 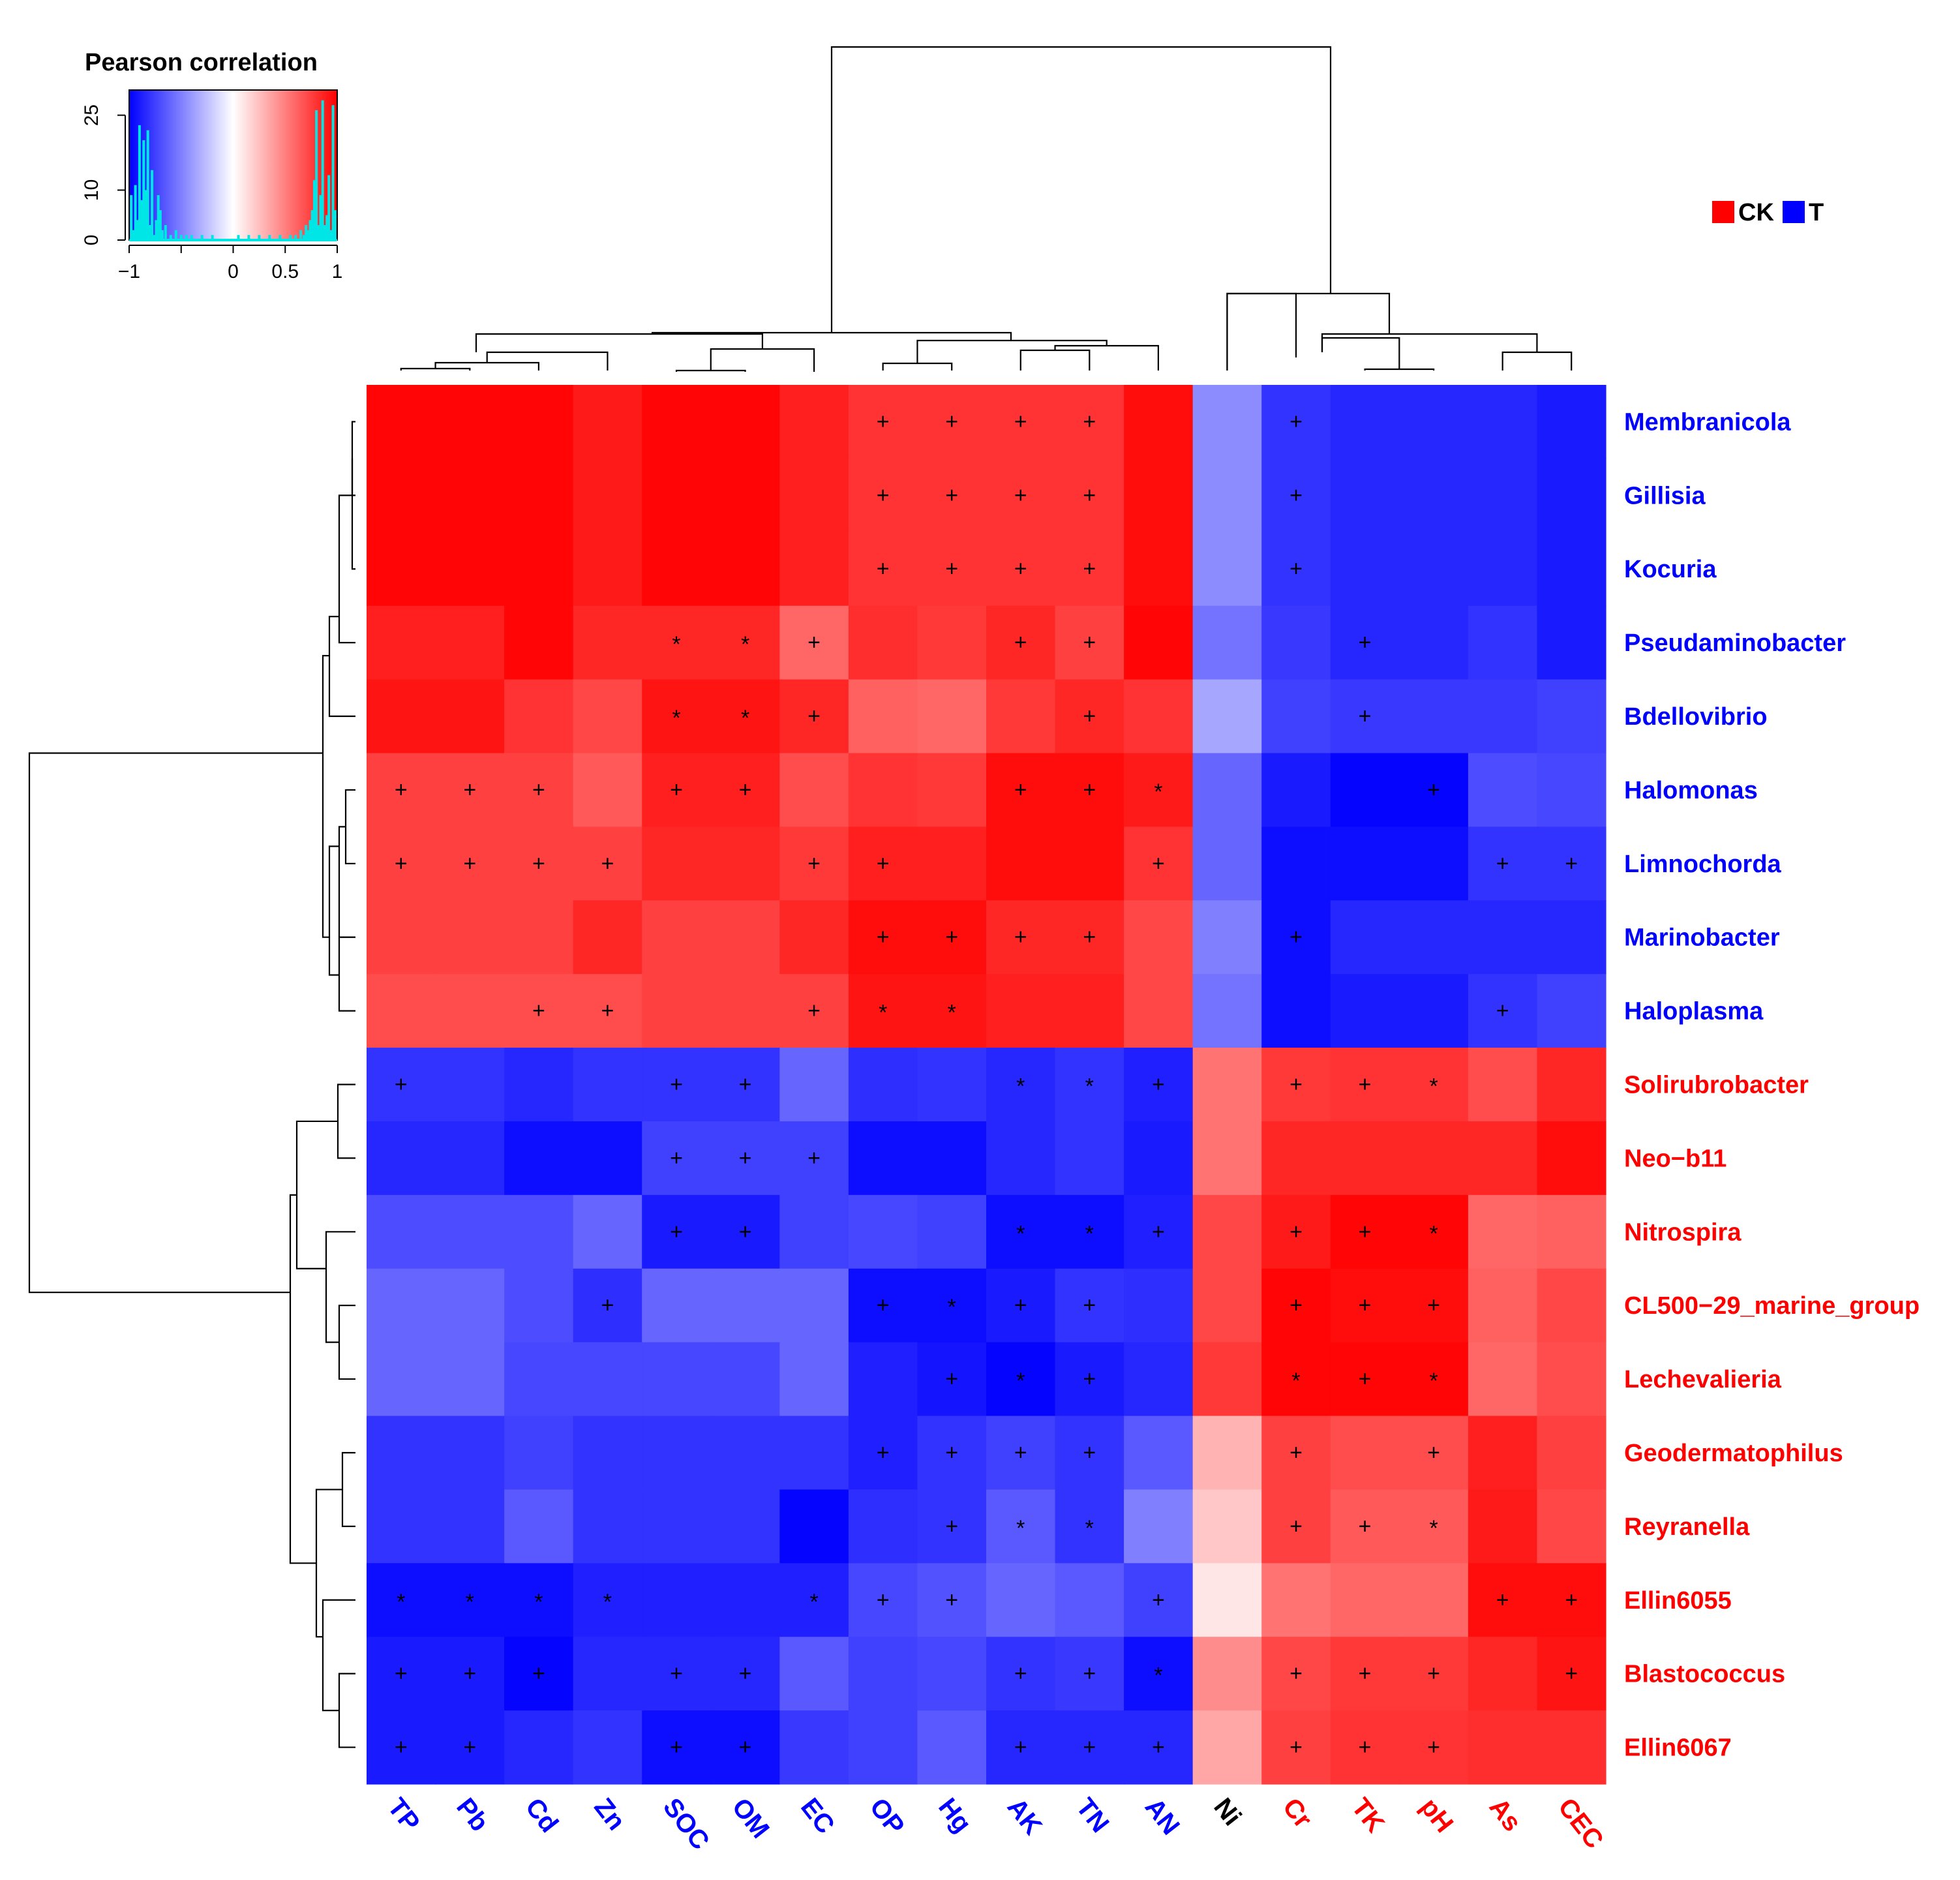 I want to click on row-label: Ellin6055, so click(x=1678, y=1601).